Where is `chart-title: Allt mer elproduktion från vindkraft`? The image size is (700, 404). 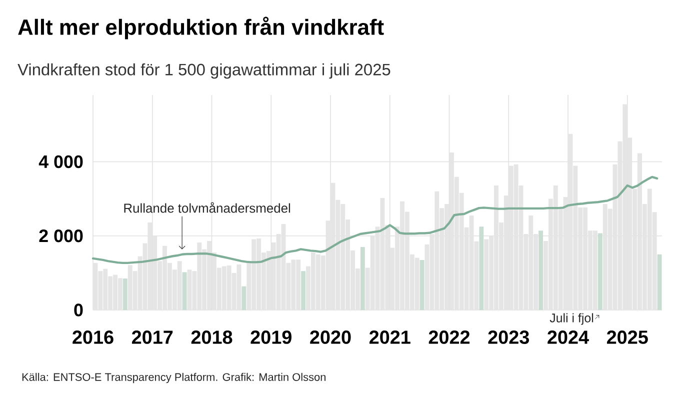
chart-title: Allt mer elproduktion från vindkraft is located at coordinates (201, 28).